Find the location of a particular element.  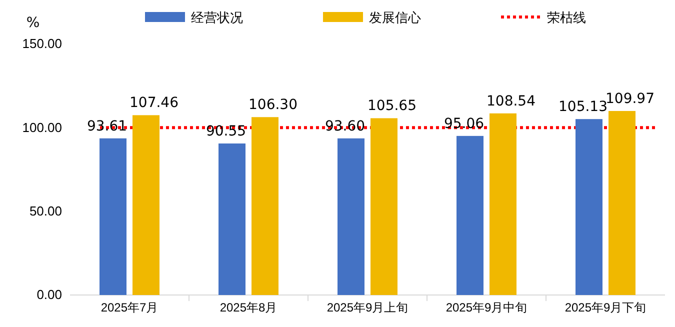

data-label: 93.61 is located at coordinates (107, 126).